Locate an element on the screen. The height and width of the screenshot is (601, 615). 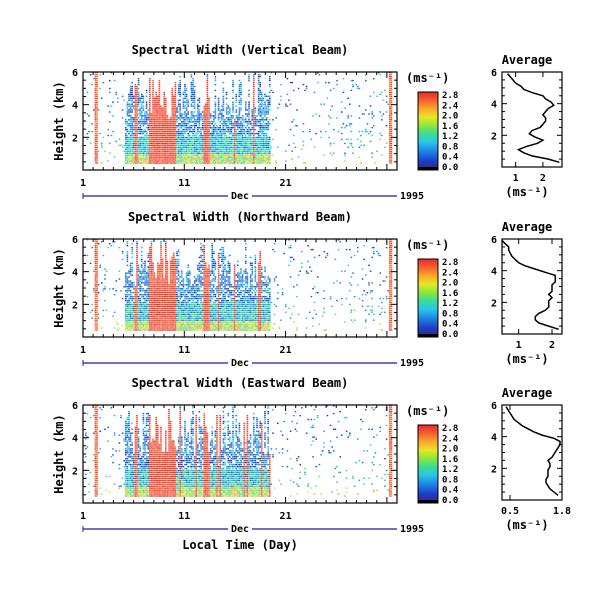
y-tick-label: 2 is located at coordinates (494, 136).